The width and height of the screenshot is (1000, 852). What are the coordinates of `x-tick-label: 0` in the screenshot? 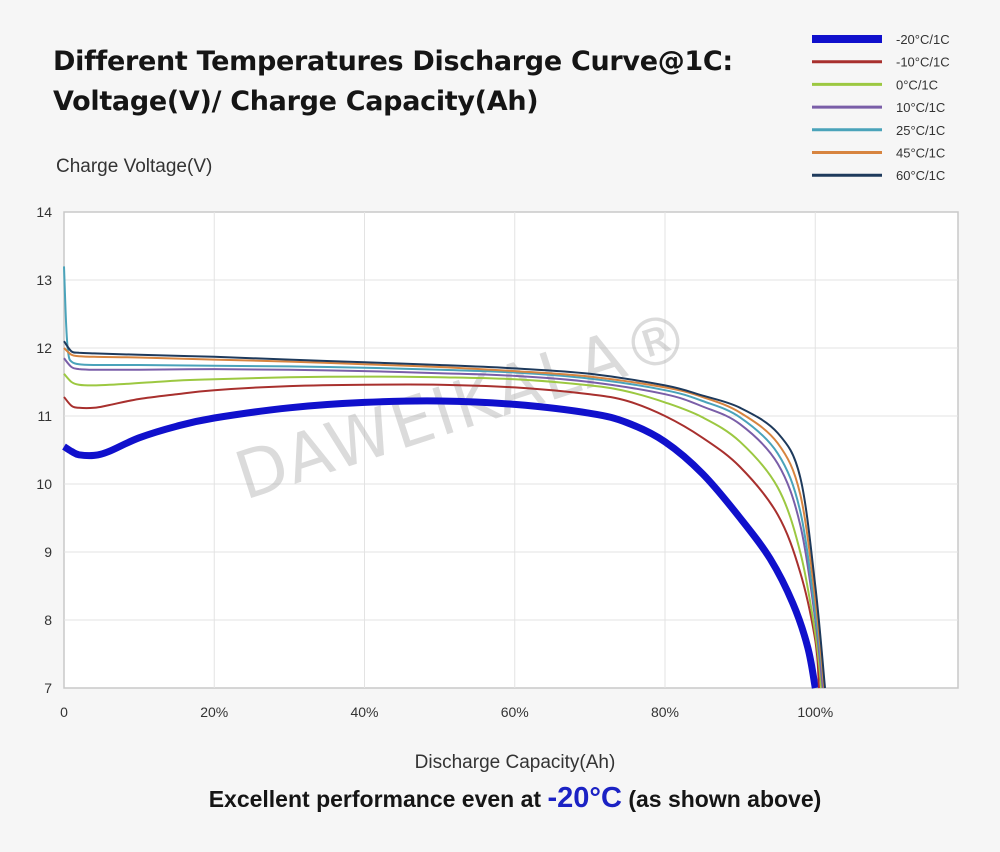 It's located at (64, 712).